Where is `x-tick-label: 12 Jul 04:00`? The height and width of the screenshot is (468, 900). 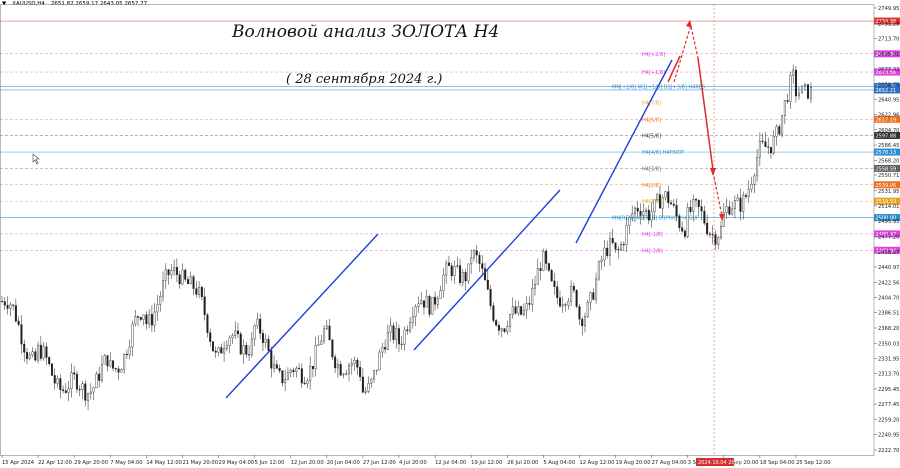
x-tick-label: 12 Jul 04:00 is located at coordinates (450, 463).